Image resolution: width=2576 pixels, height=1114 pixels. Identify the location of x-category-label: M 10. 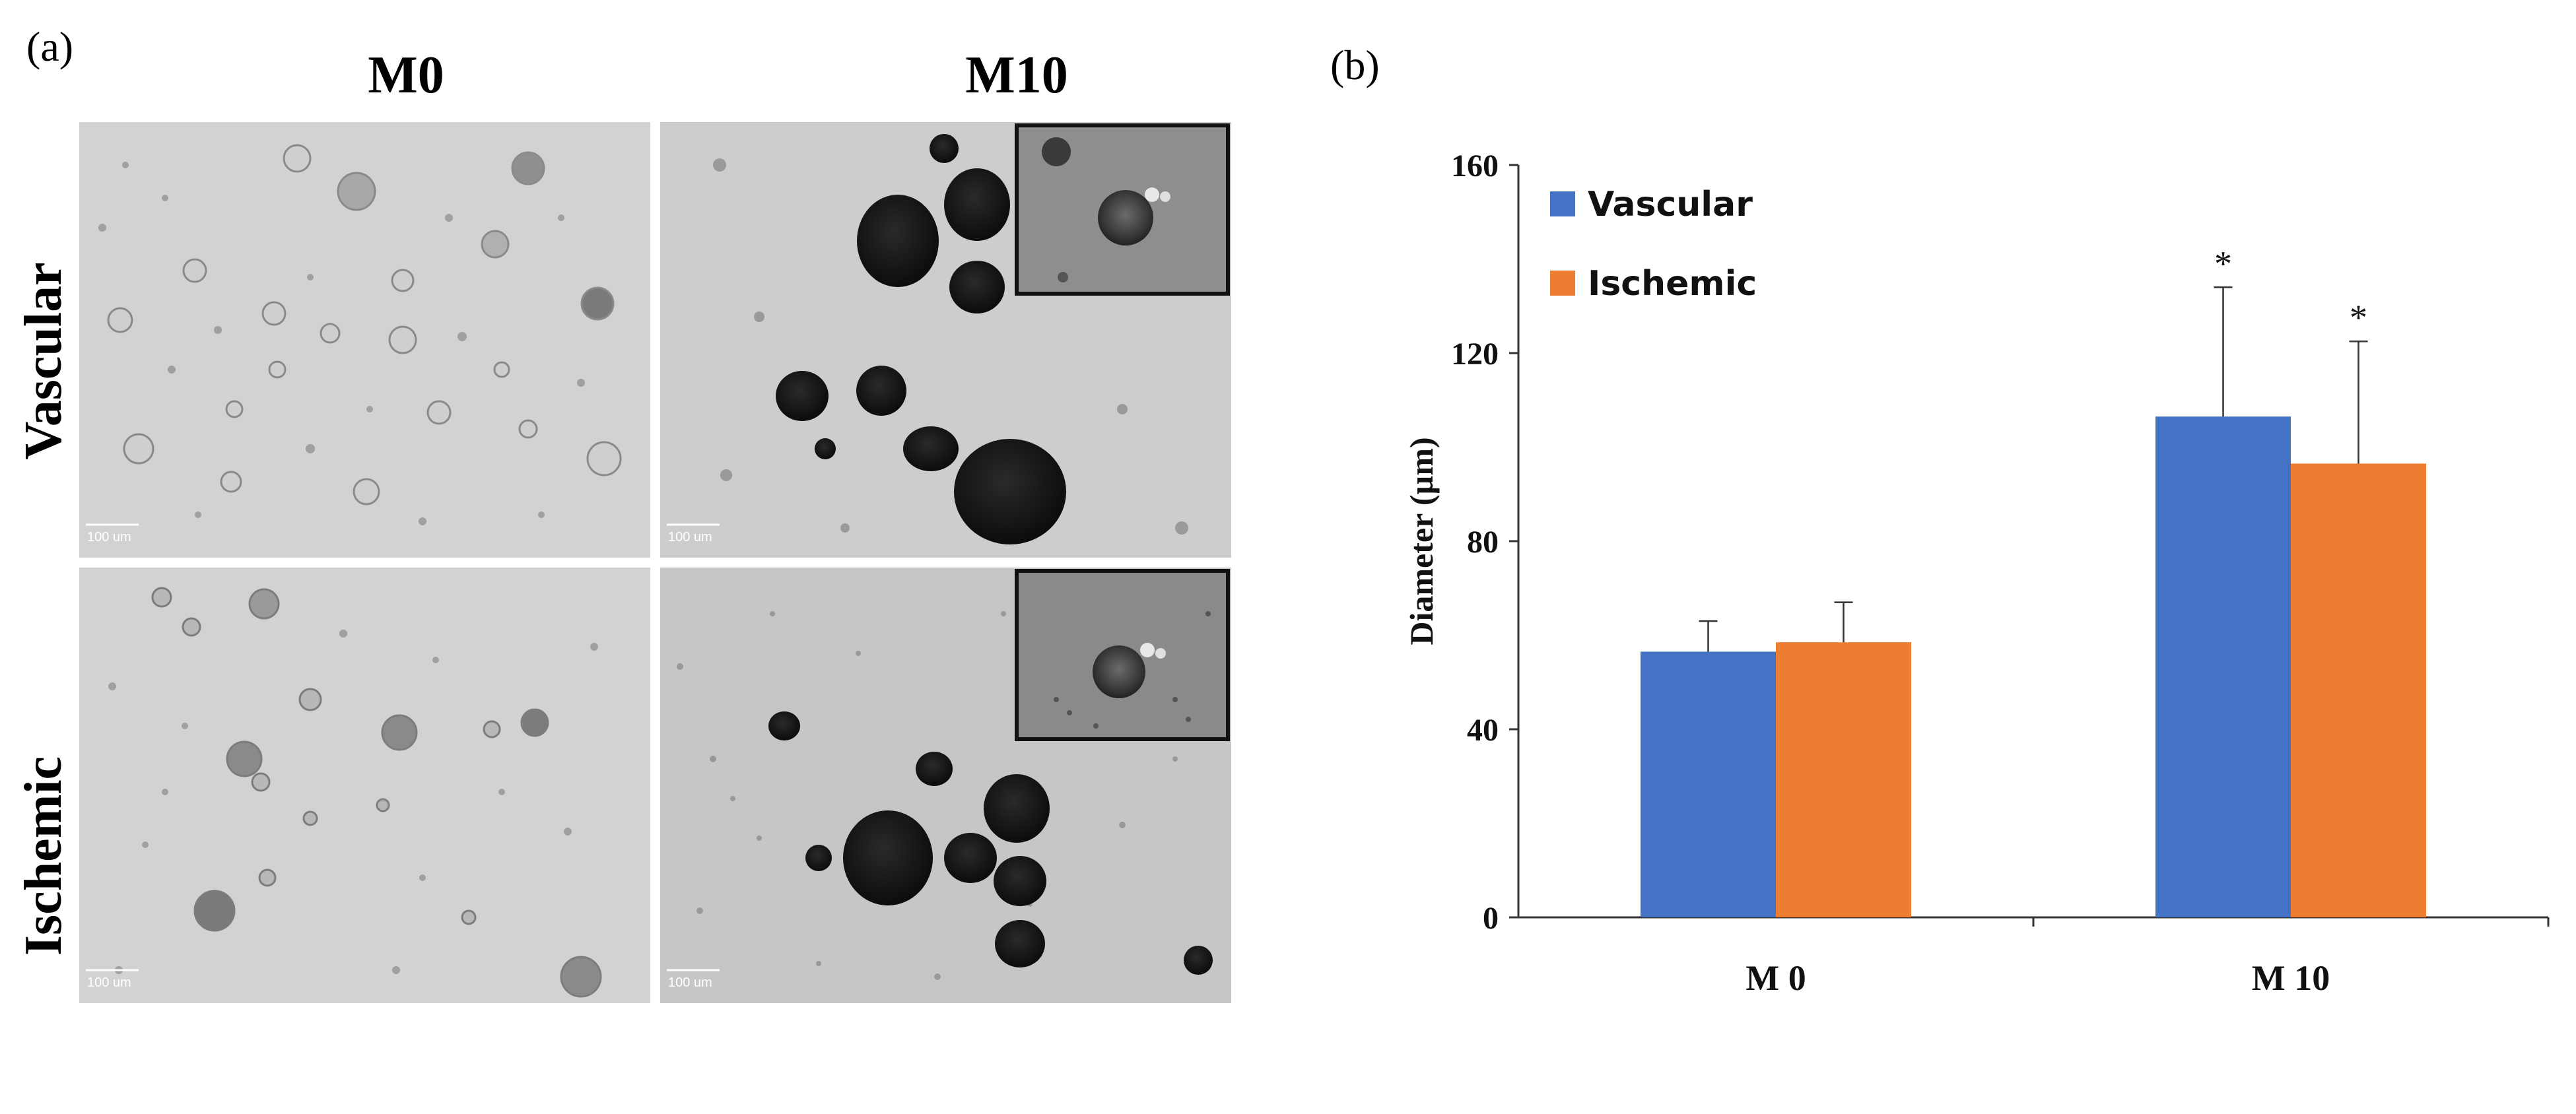
(2291, 978).